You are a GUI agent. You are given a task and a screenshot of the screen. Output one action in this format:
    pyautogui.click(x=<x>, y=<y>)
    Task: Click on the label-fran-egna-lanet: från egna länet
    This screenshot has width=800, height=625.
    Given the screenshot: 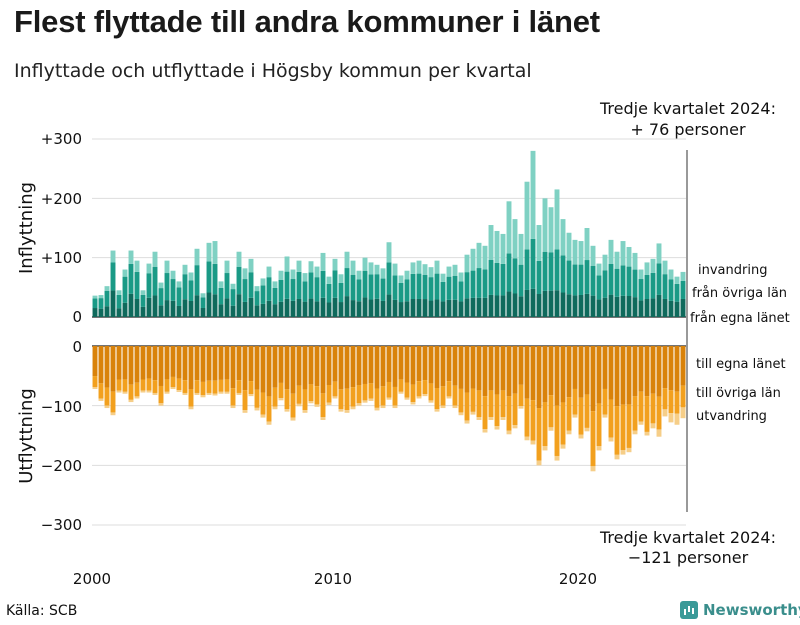 What is the action you would take?
    pyautogui.click(x=740, y=318)
    